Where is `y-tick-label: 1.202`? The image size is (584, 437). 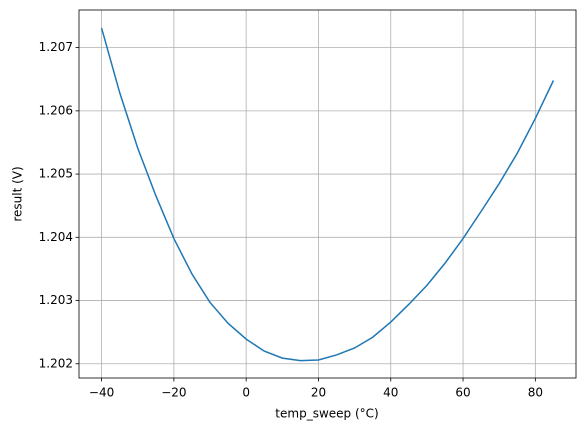 y-tick-label: 1.202 is located at coordinates (56, 363).